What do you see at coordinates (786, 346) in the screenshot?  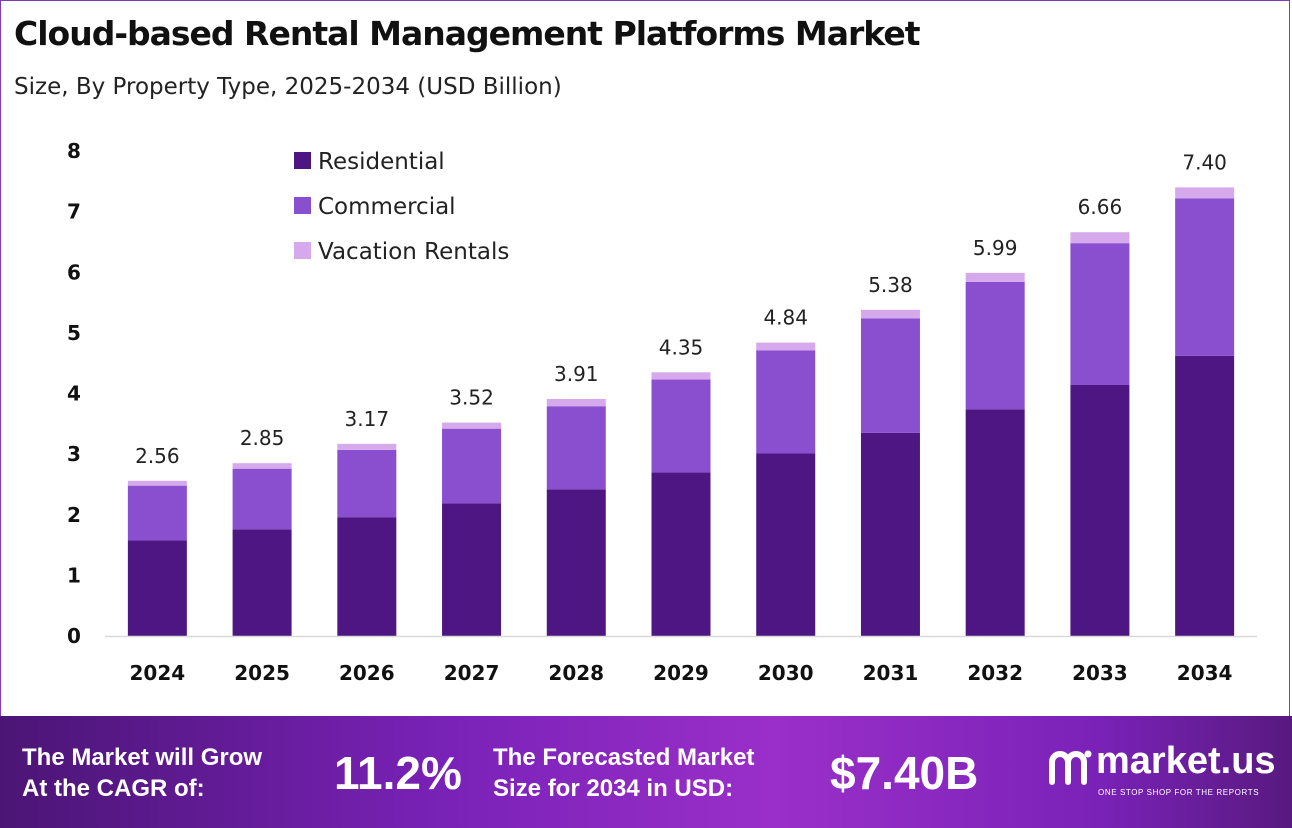 I see `bar-vacation-rentals-2030` at bounding box center [786, 346].